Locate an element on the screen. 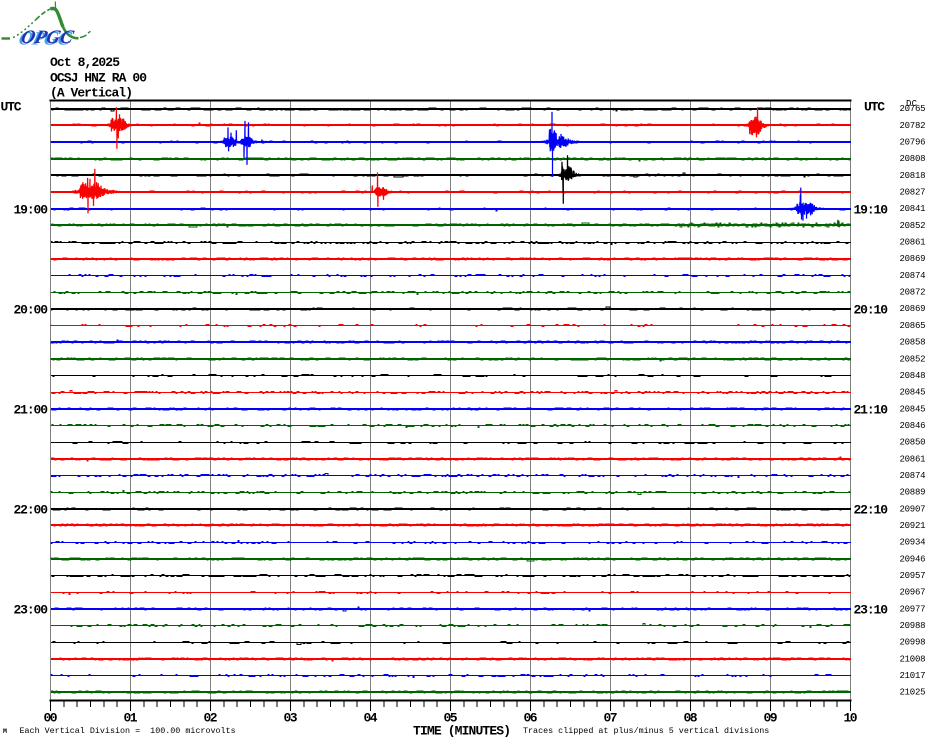 Image resolution: width=930 pixels, height=749 pixels. svg-text: 23:00 is located at coordinates (31, 610).